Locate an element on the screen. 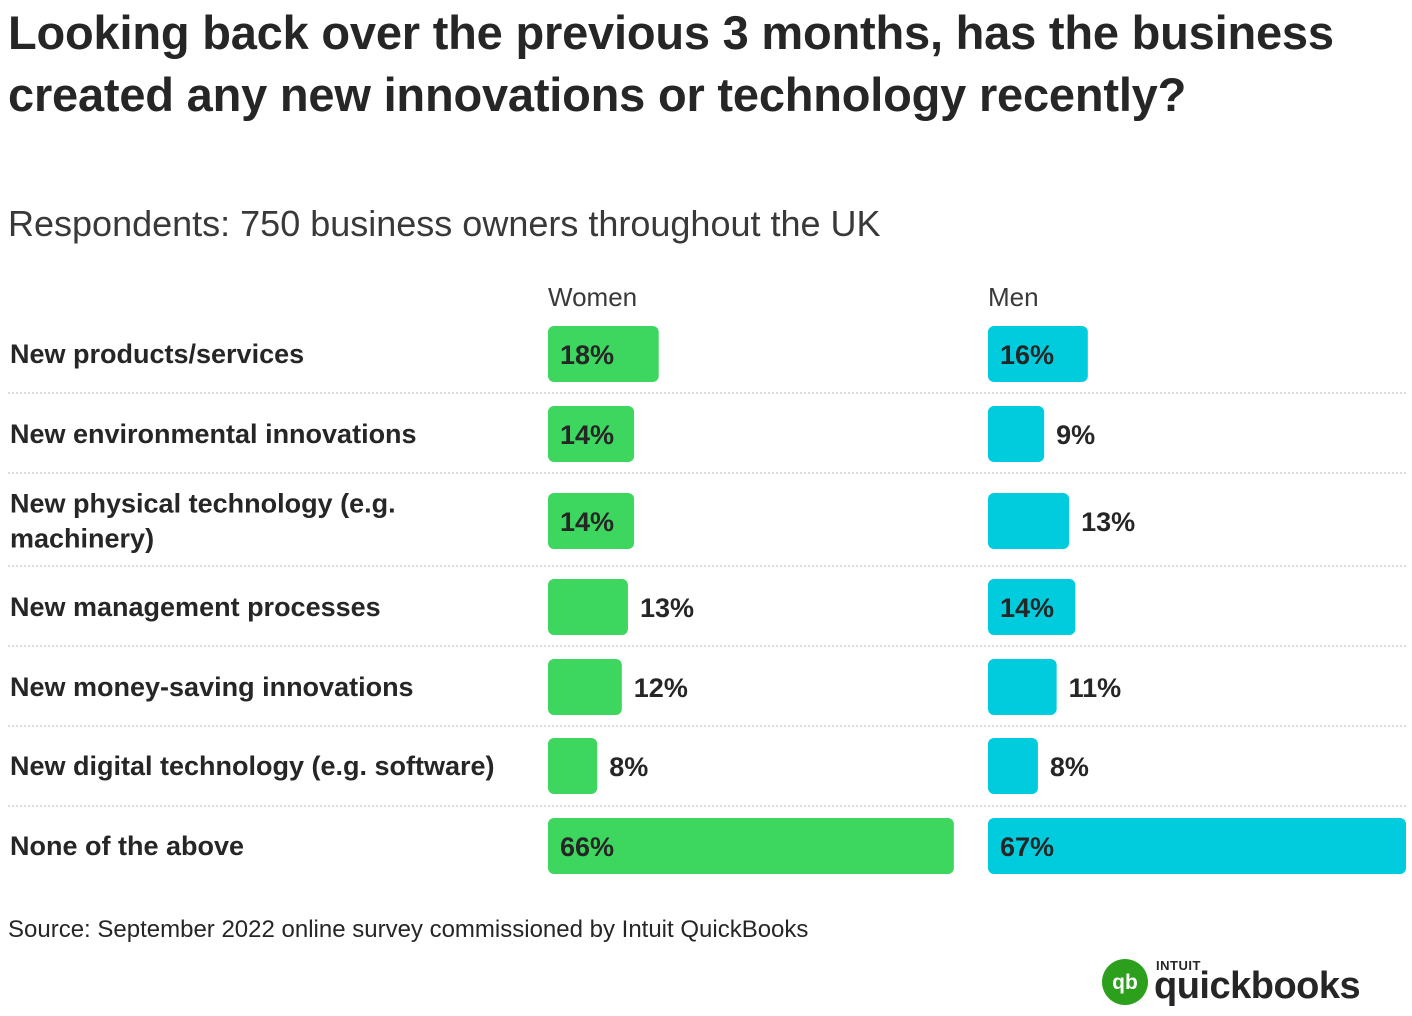  value-label-women: 66% is located at coordinates (587, 847).